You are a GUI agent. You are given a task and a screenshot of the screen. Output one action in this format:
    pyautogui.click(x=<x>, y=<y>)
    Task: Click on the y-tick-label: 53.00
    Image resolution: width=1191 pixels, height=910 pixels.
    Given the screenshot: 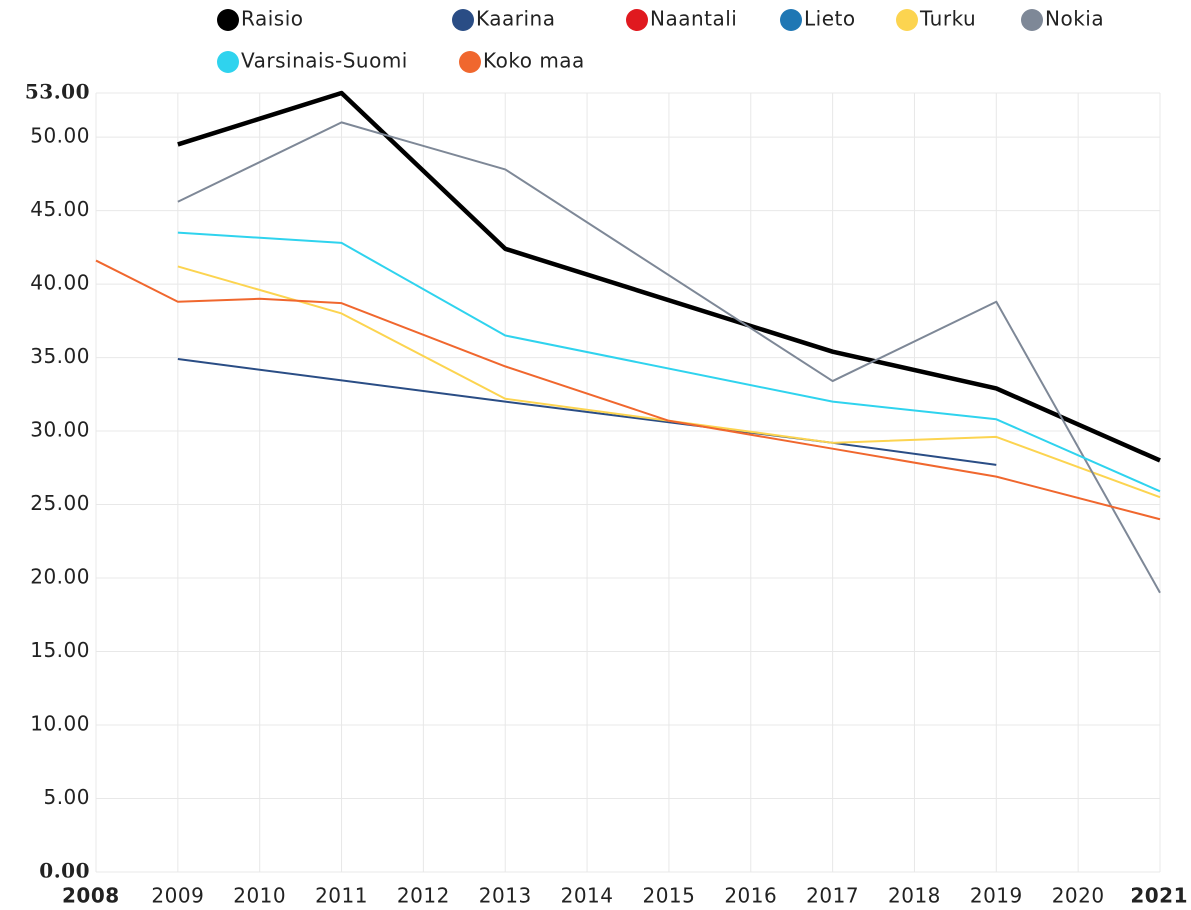 What is the action you would take?
    pyautogui.click(x=57, y=92)
    